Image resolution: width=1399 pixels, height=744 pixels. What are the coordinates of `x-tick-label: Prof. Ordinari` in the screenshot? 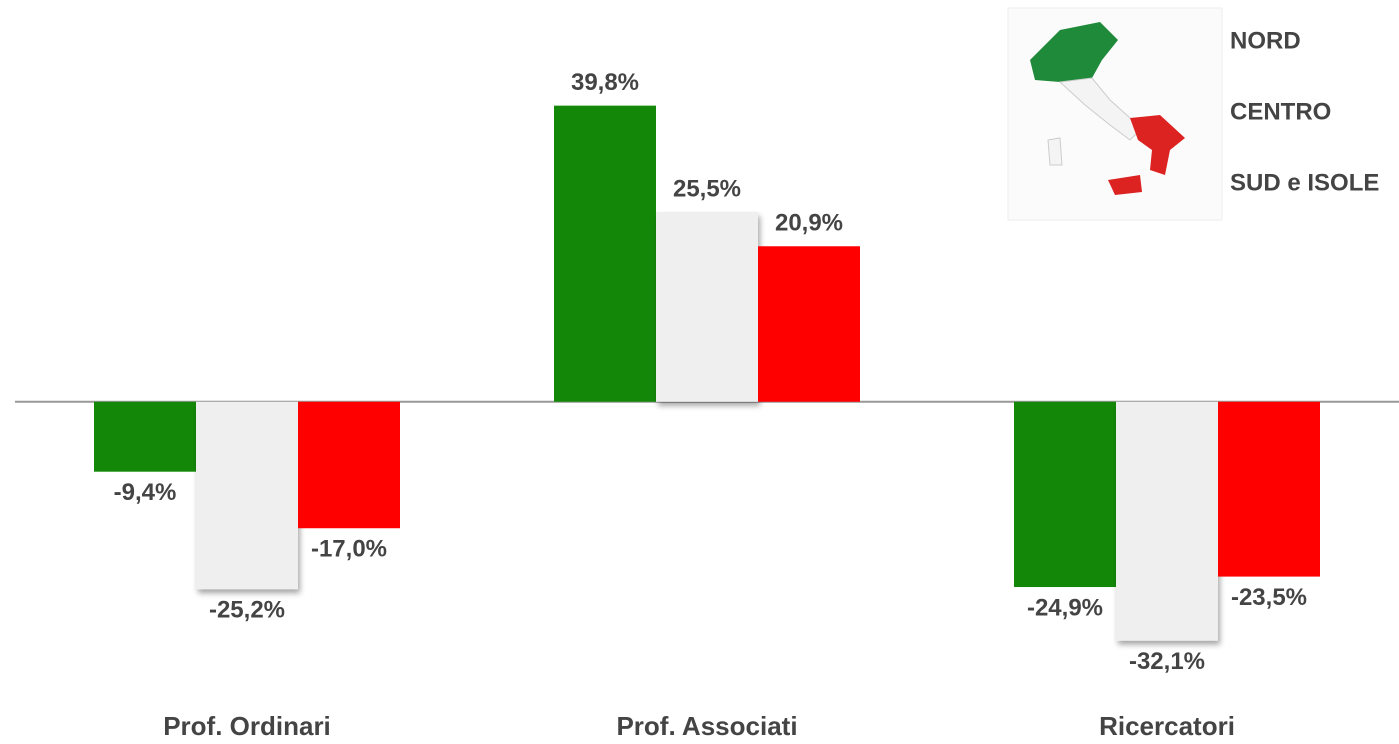 It's located at (247, 726).